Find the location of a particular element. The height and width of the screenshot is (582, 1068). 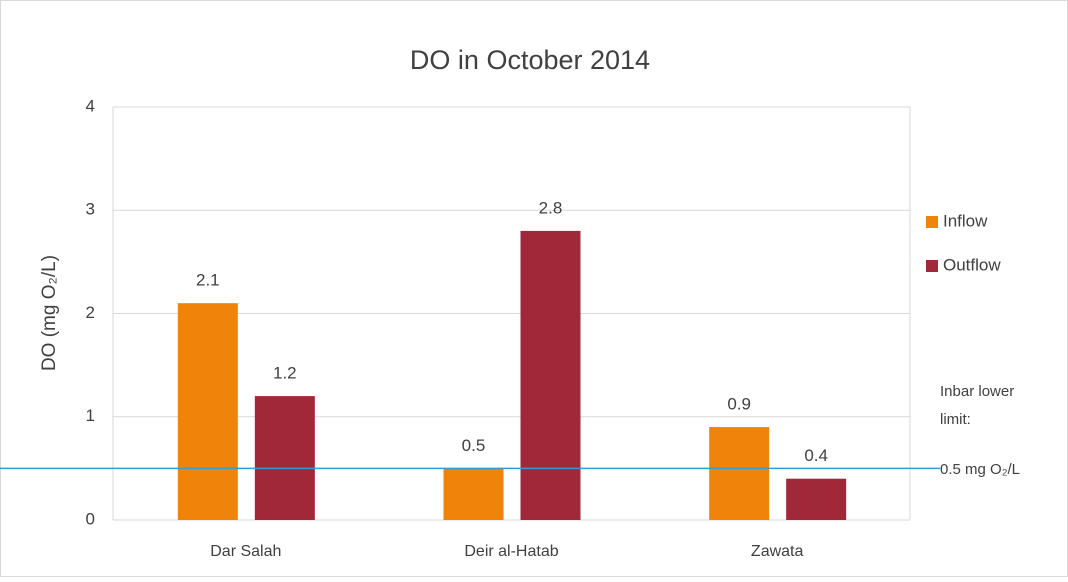

legend-label: Inflow is located at coordinates (965, 220).